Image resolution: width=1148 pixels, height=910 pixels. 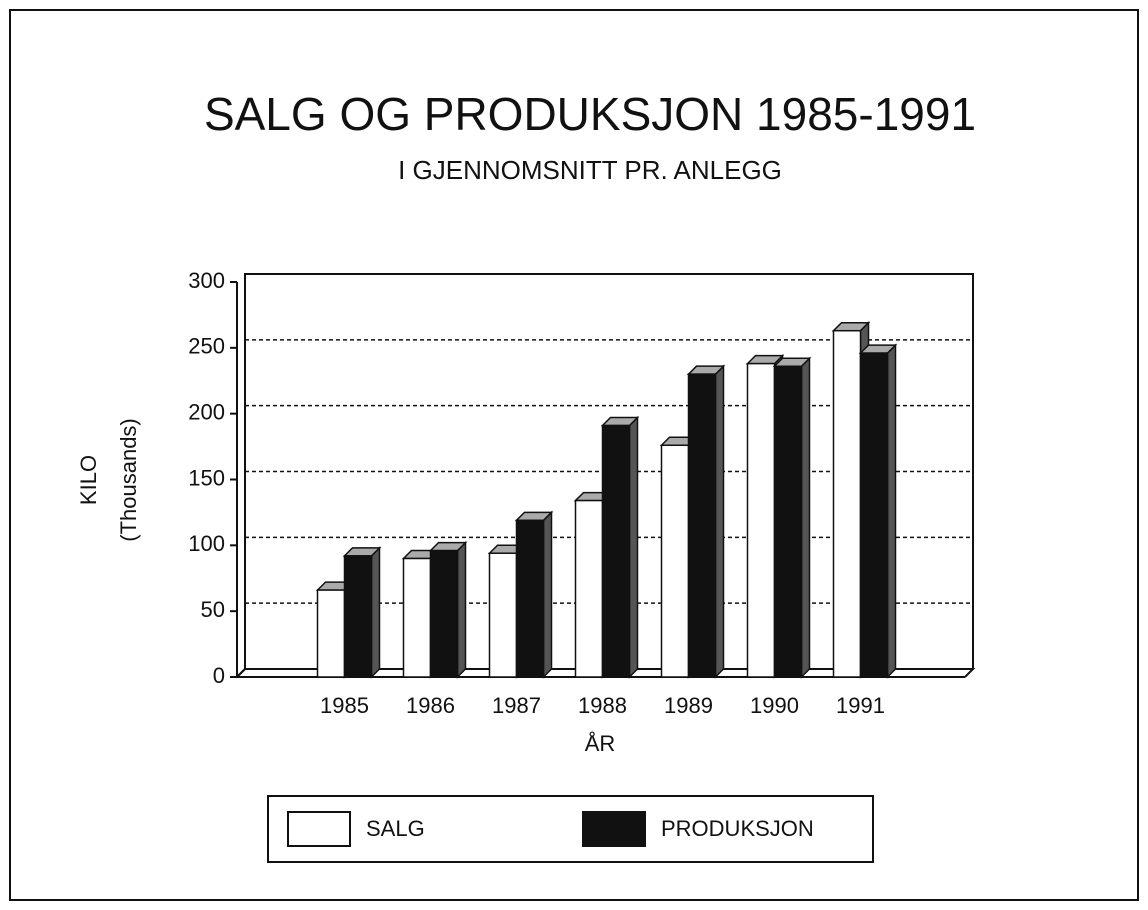 What do you see at coordinates (206, 346) in the screenshot?
I see `y-tick-label: 250` at bounding box center [206, 346].